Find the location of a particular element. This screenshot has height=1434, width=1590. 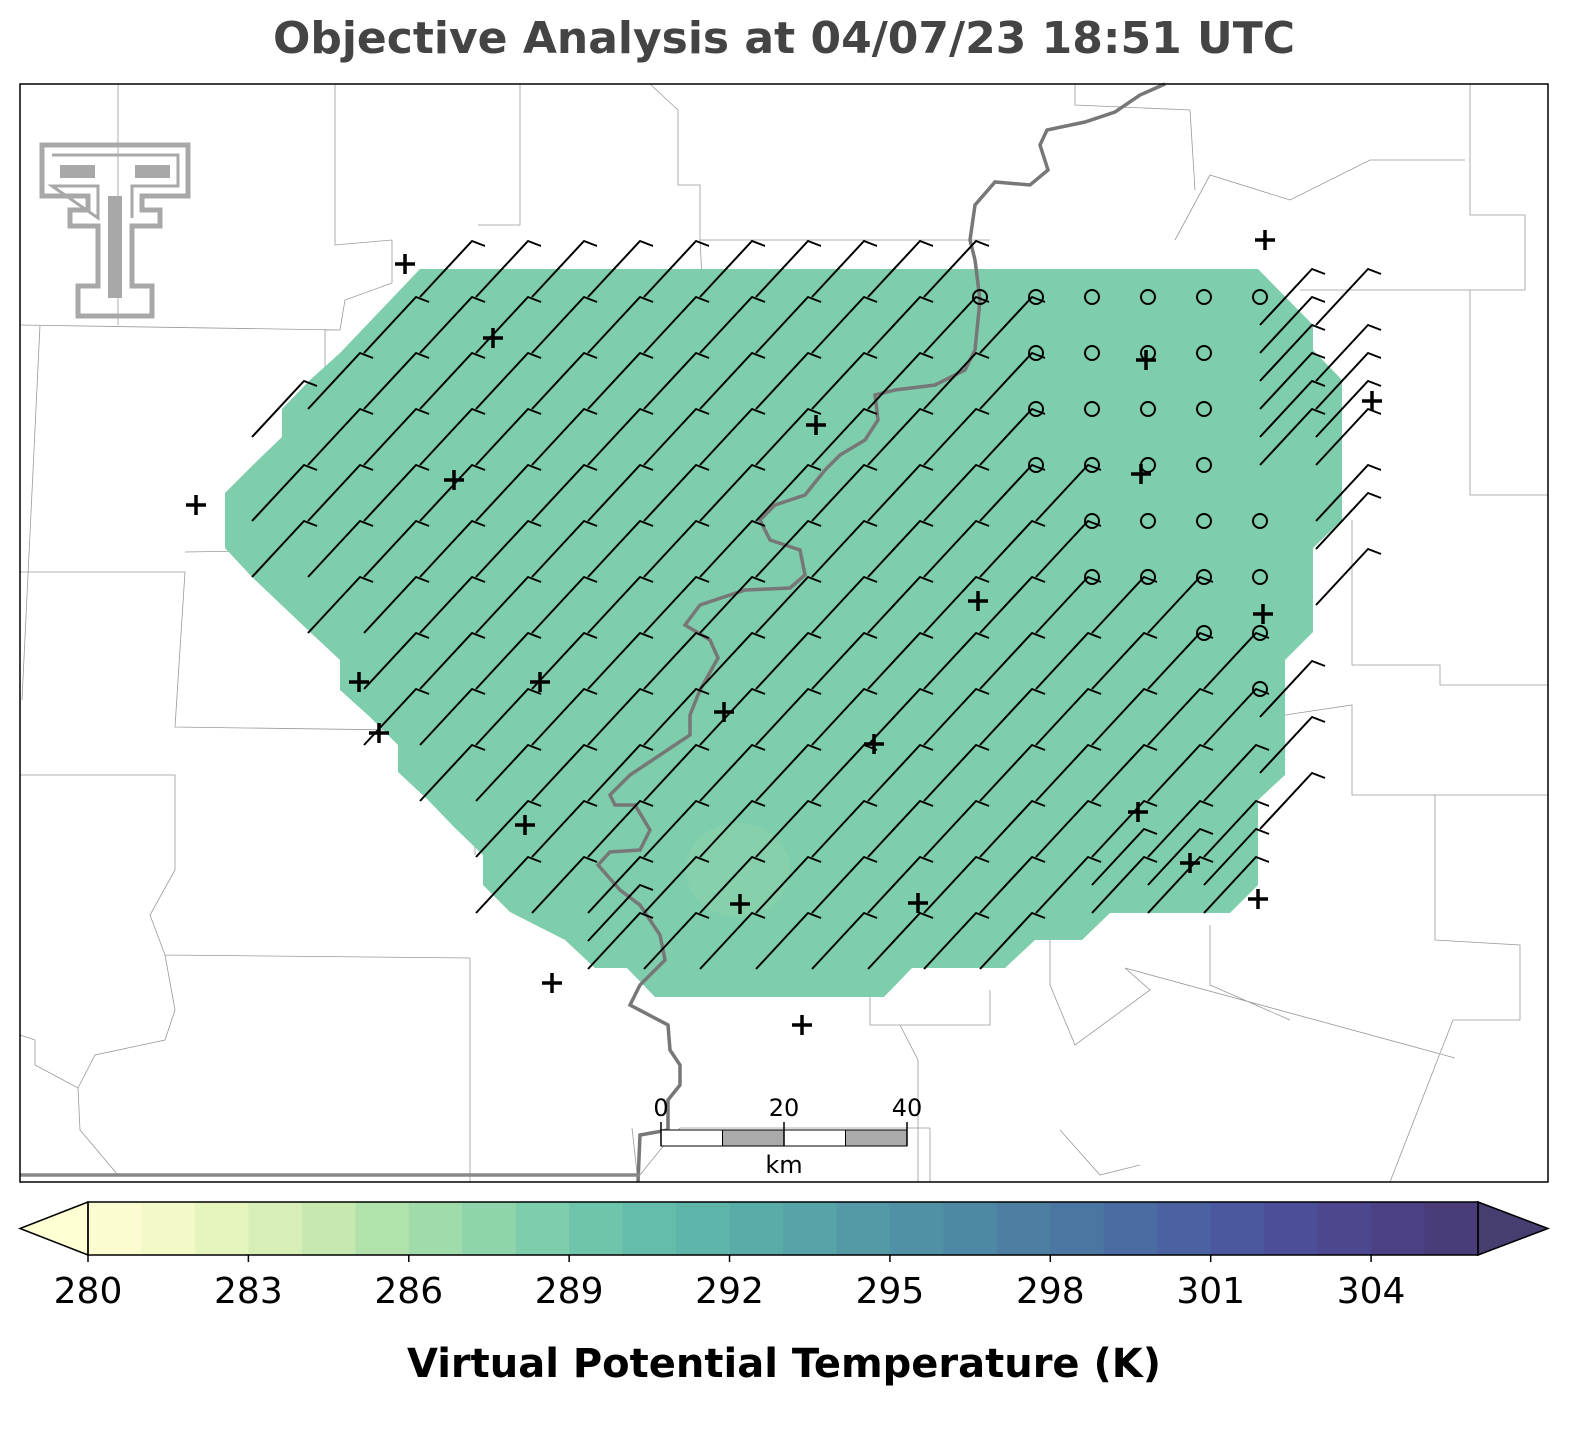

colorbar-tick-label: 304 is located at coordinates (1371, 1291).